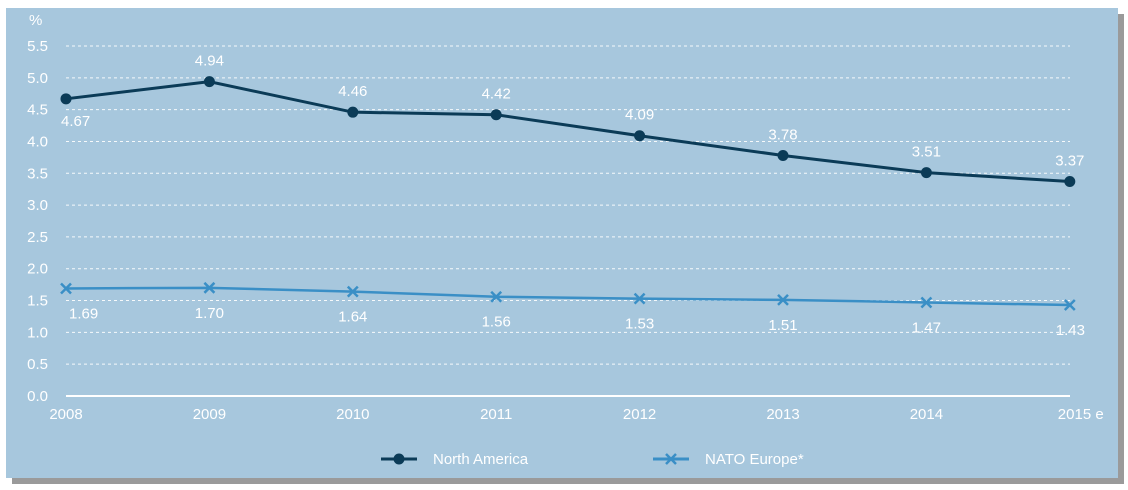  I want to click on data-label: 4.46, so click(352, 91).